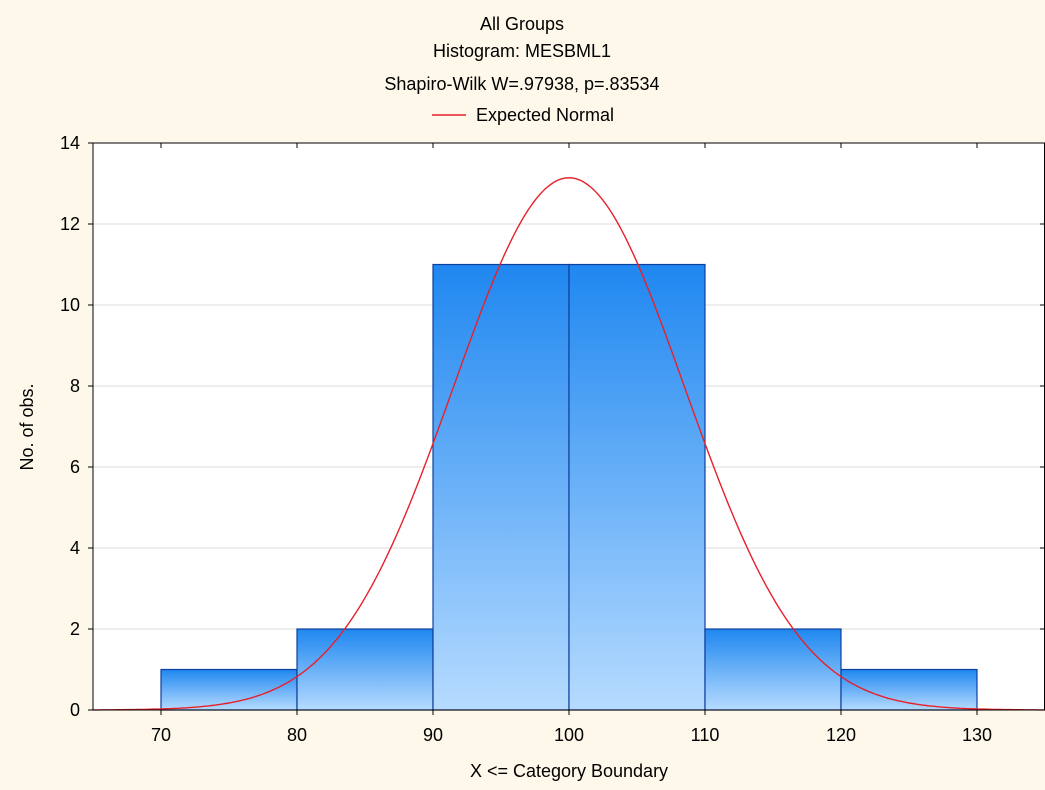  What do you see at coordinates (161, 735) in the screenshot?
I see `x-tick-label-70: 70` at bounding box center [161, 735].